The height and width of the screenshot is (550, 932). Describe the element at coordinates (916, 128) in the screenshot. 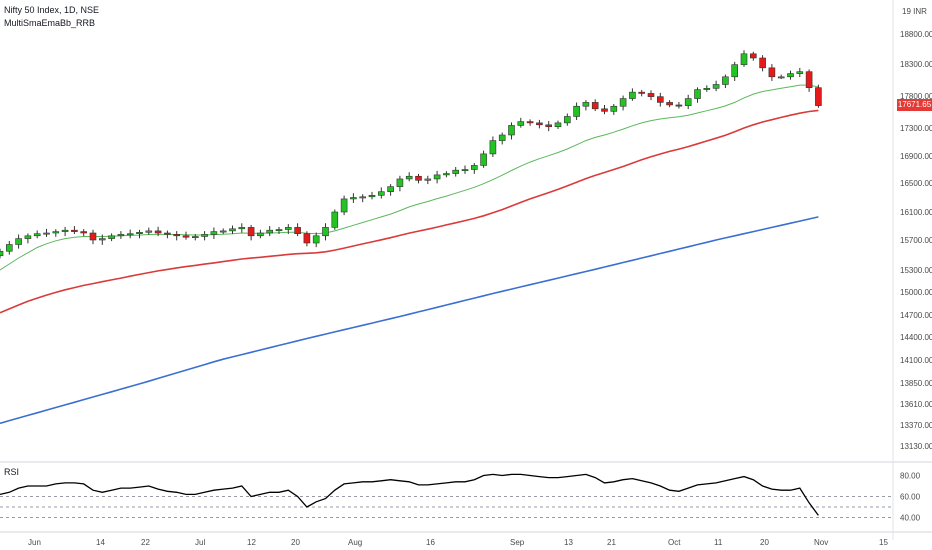

I see `price-tick-label: 17300.00` at that location.